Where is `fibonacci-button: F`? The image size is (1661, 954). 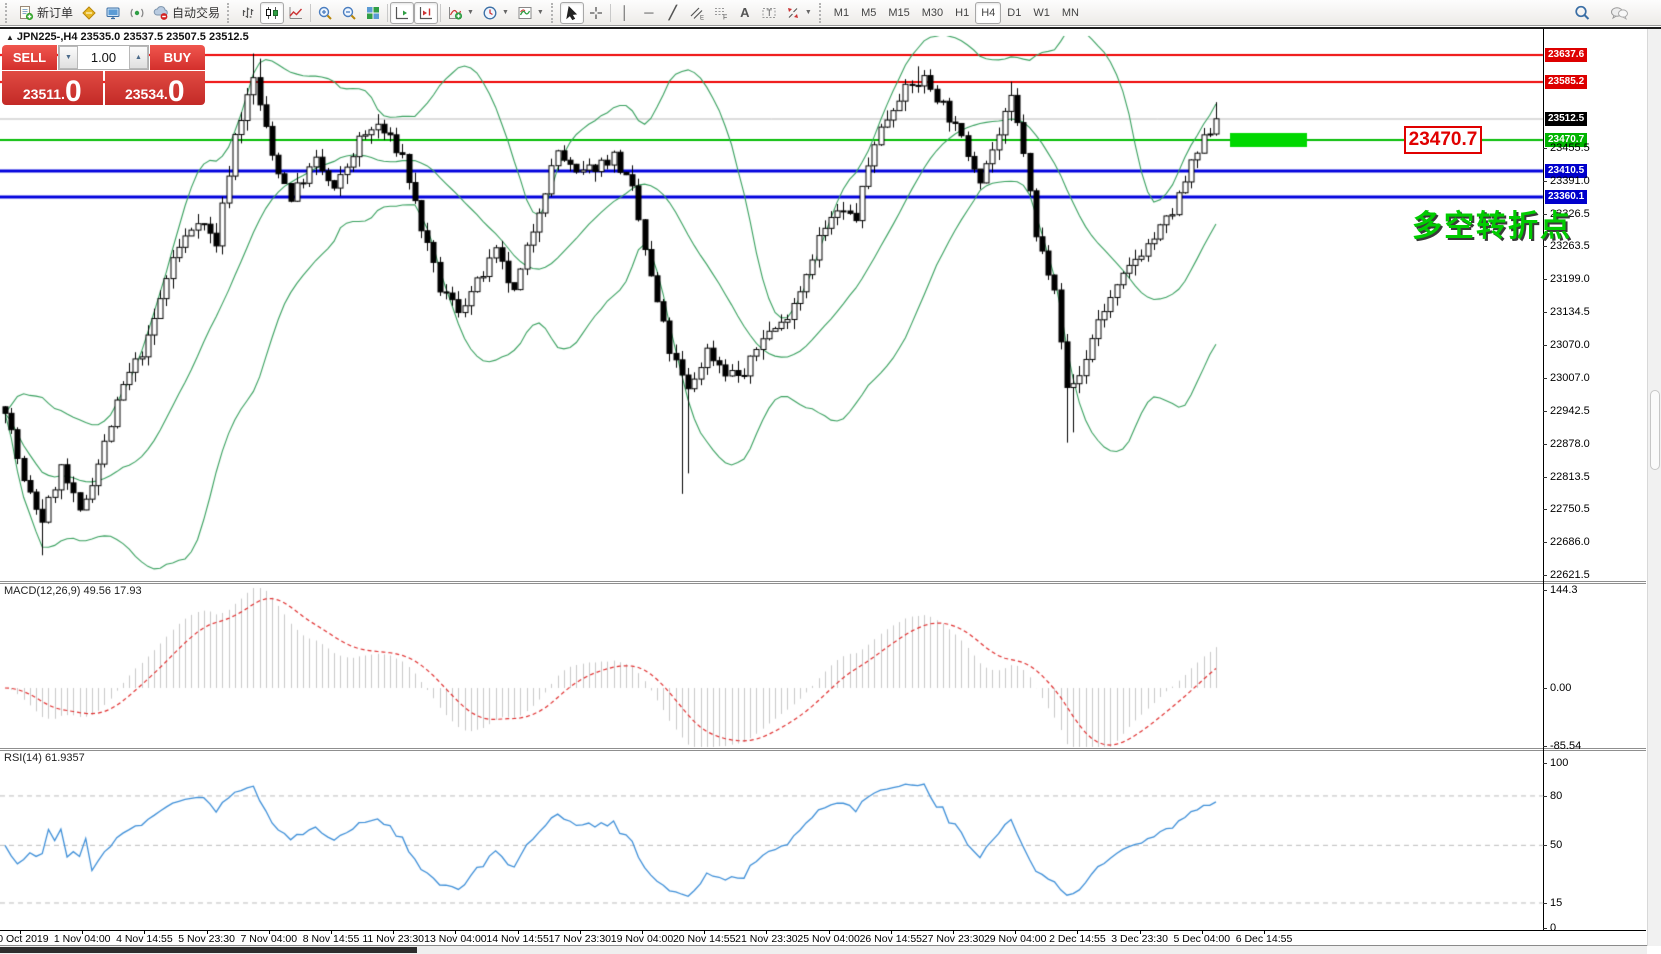
fibonacci-button: F is located at coordinates (721, 13).